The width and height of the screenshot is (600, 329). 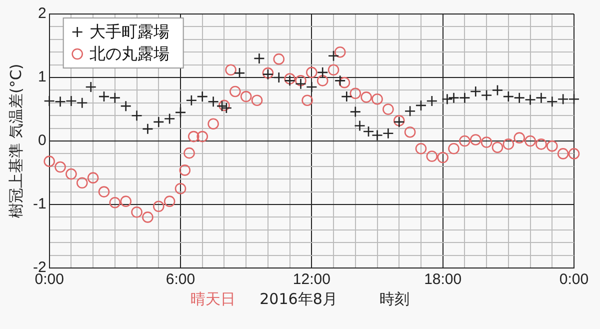 What do you see at coordinates (181, 279) in the screenshot?
I see `x-tick-label: 6:00` at bounding box center [181, 279].